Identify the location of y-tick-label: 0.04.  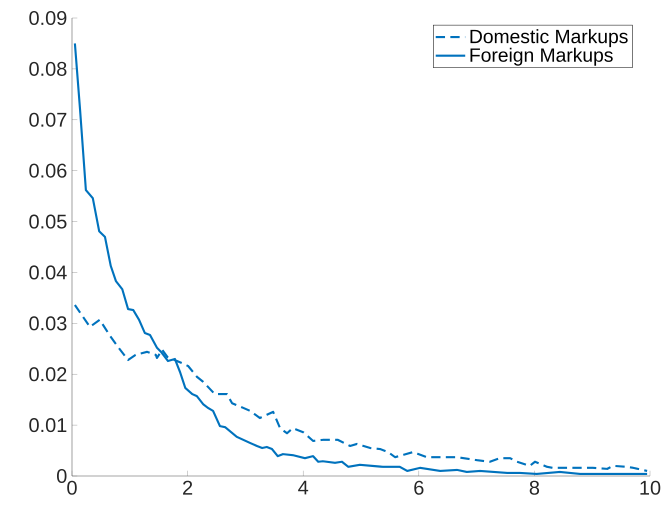
(48, 272).